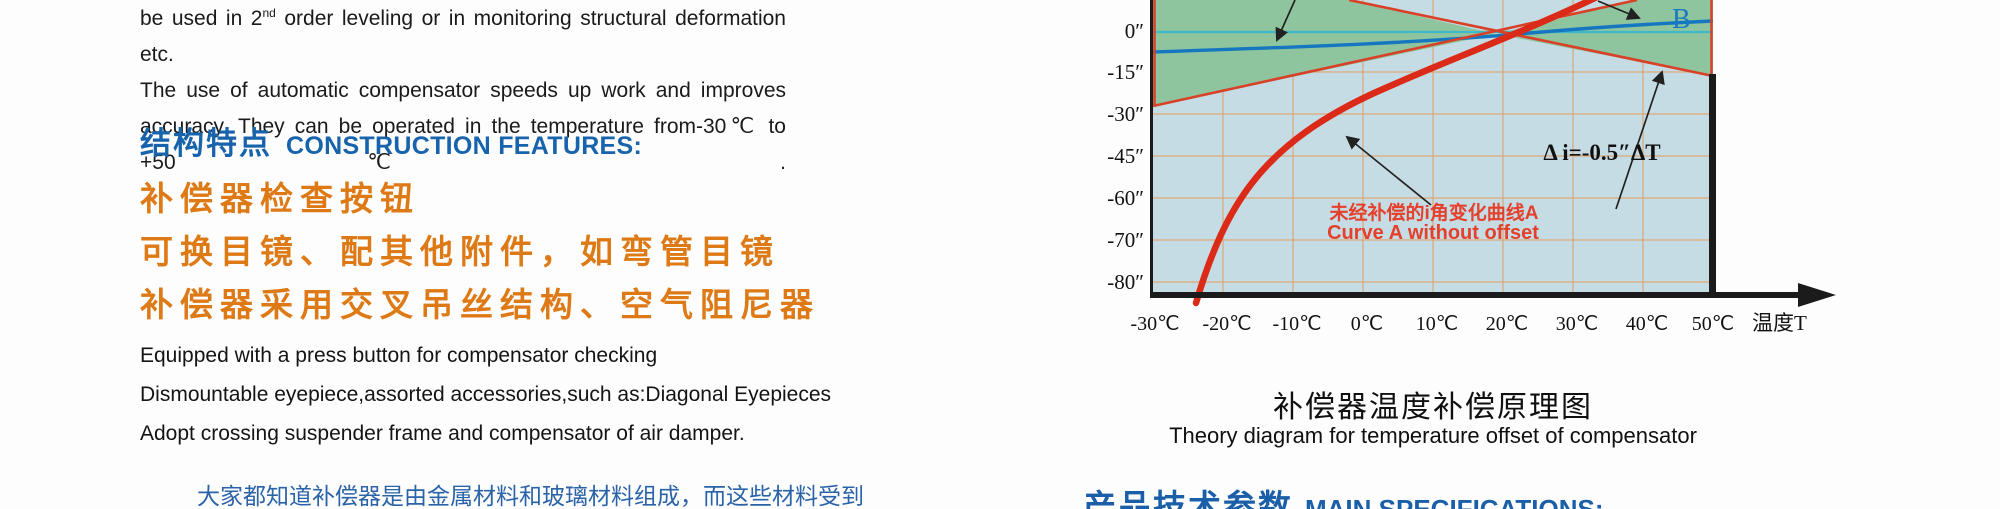 The height and width of the screenshot is (509, 2000). Describe the element at coordinates (1433, 233) in the screenshot. I see `curve-a-label-en: Curve A without offset` at that location.